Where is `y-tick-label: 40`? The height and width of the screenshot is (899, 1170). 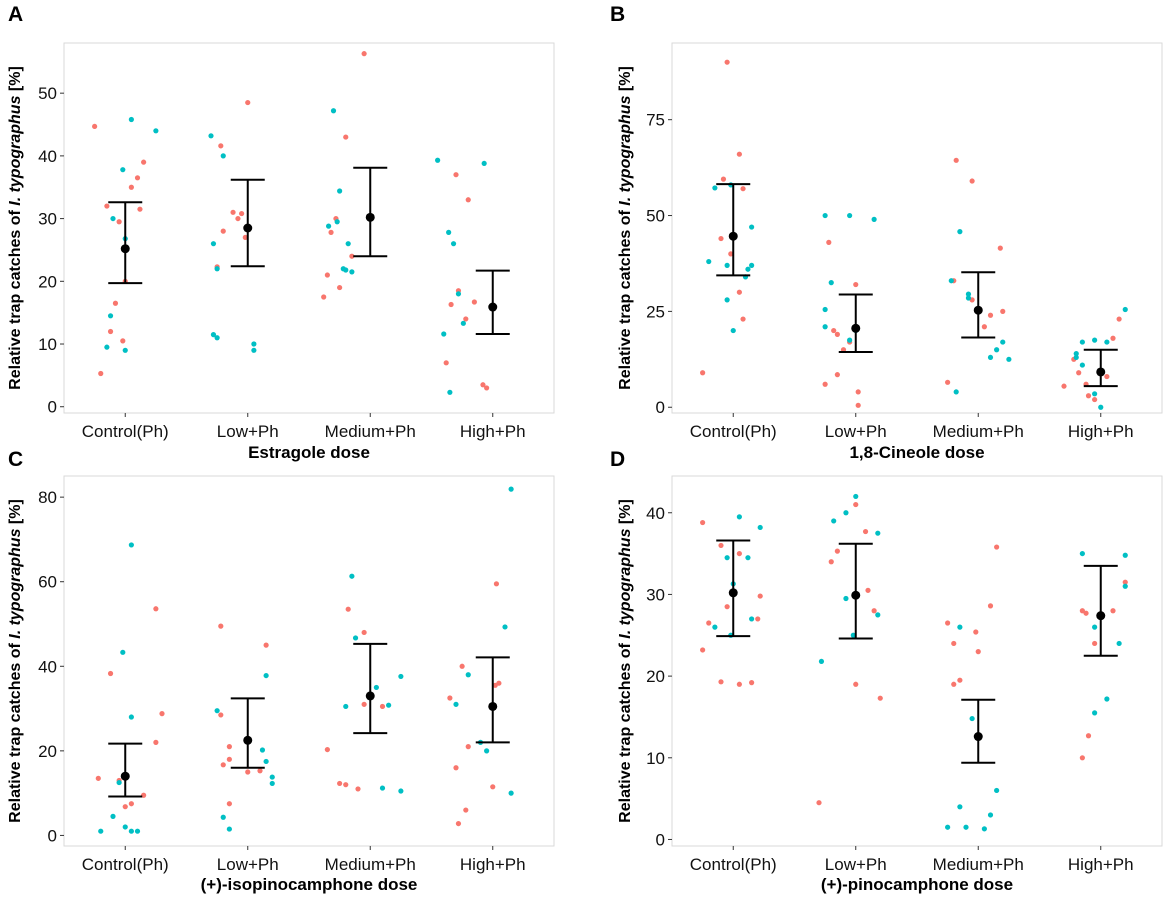
y-tick-label: 40 is located at coordinates (47, 156).